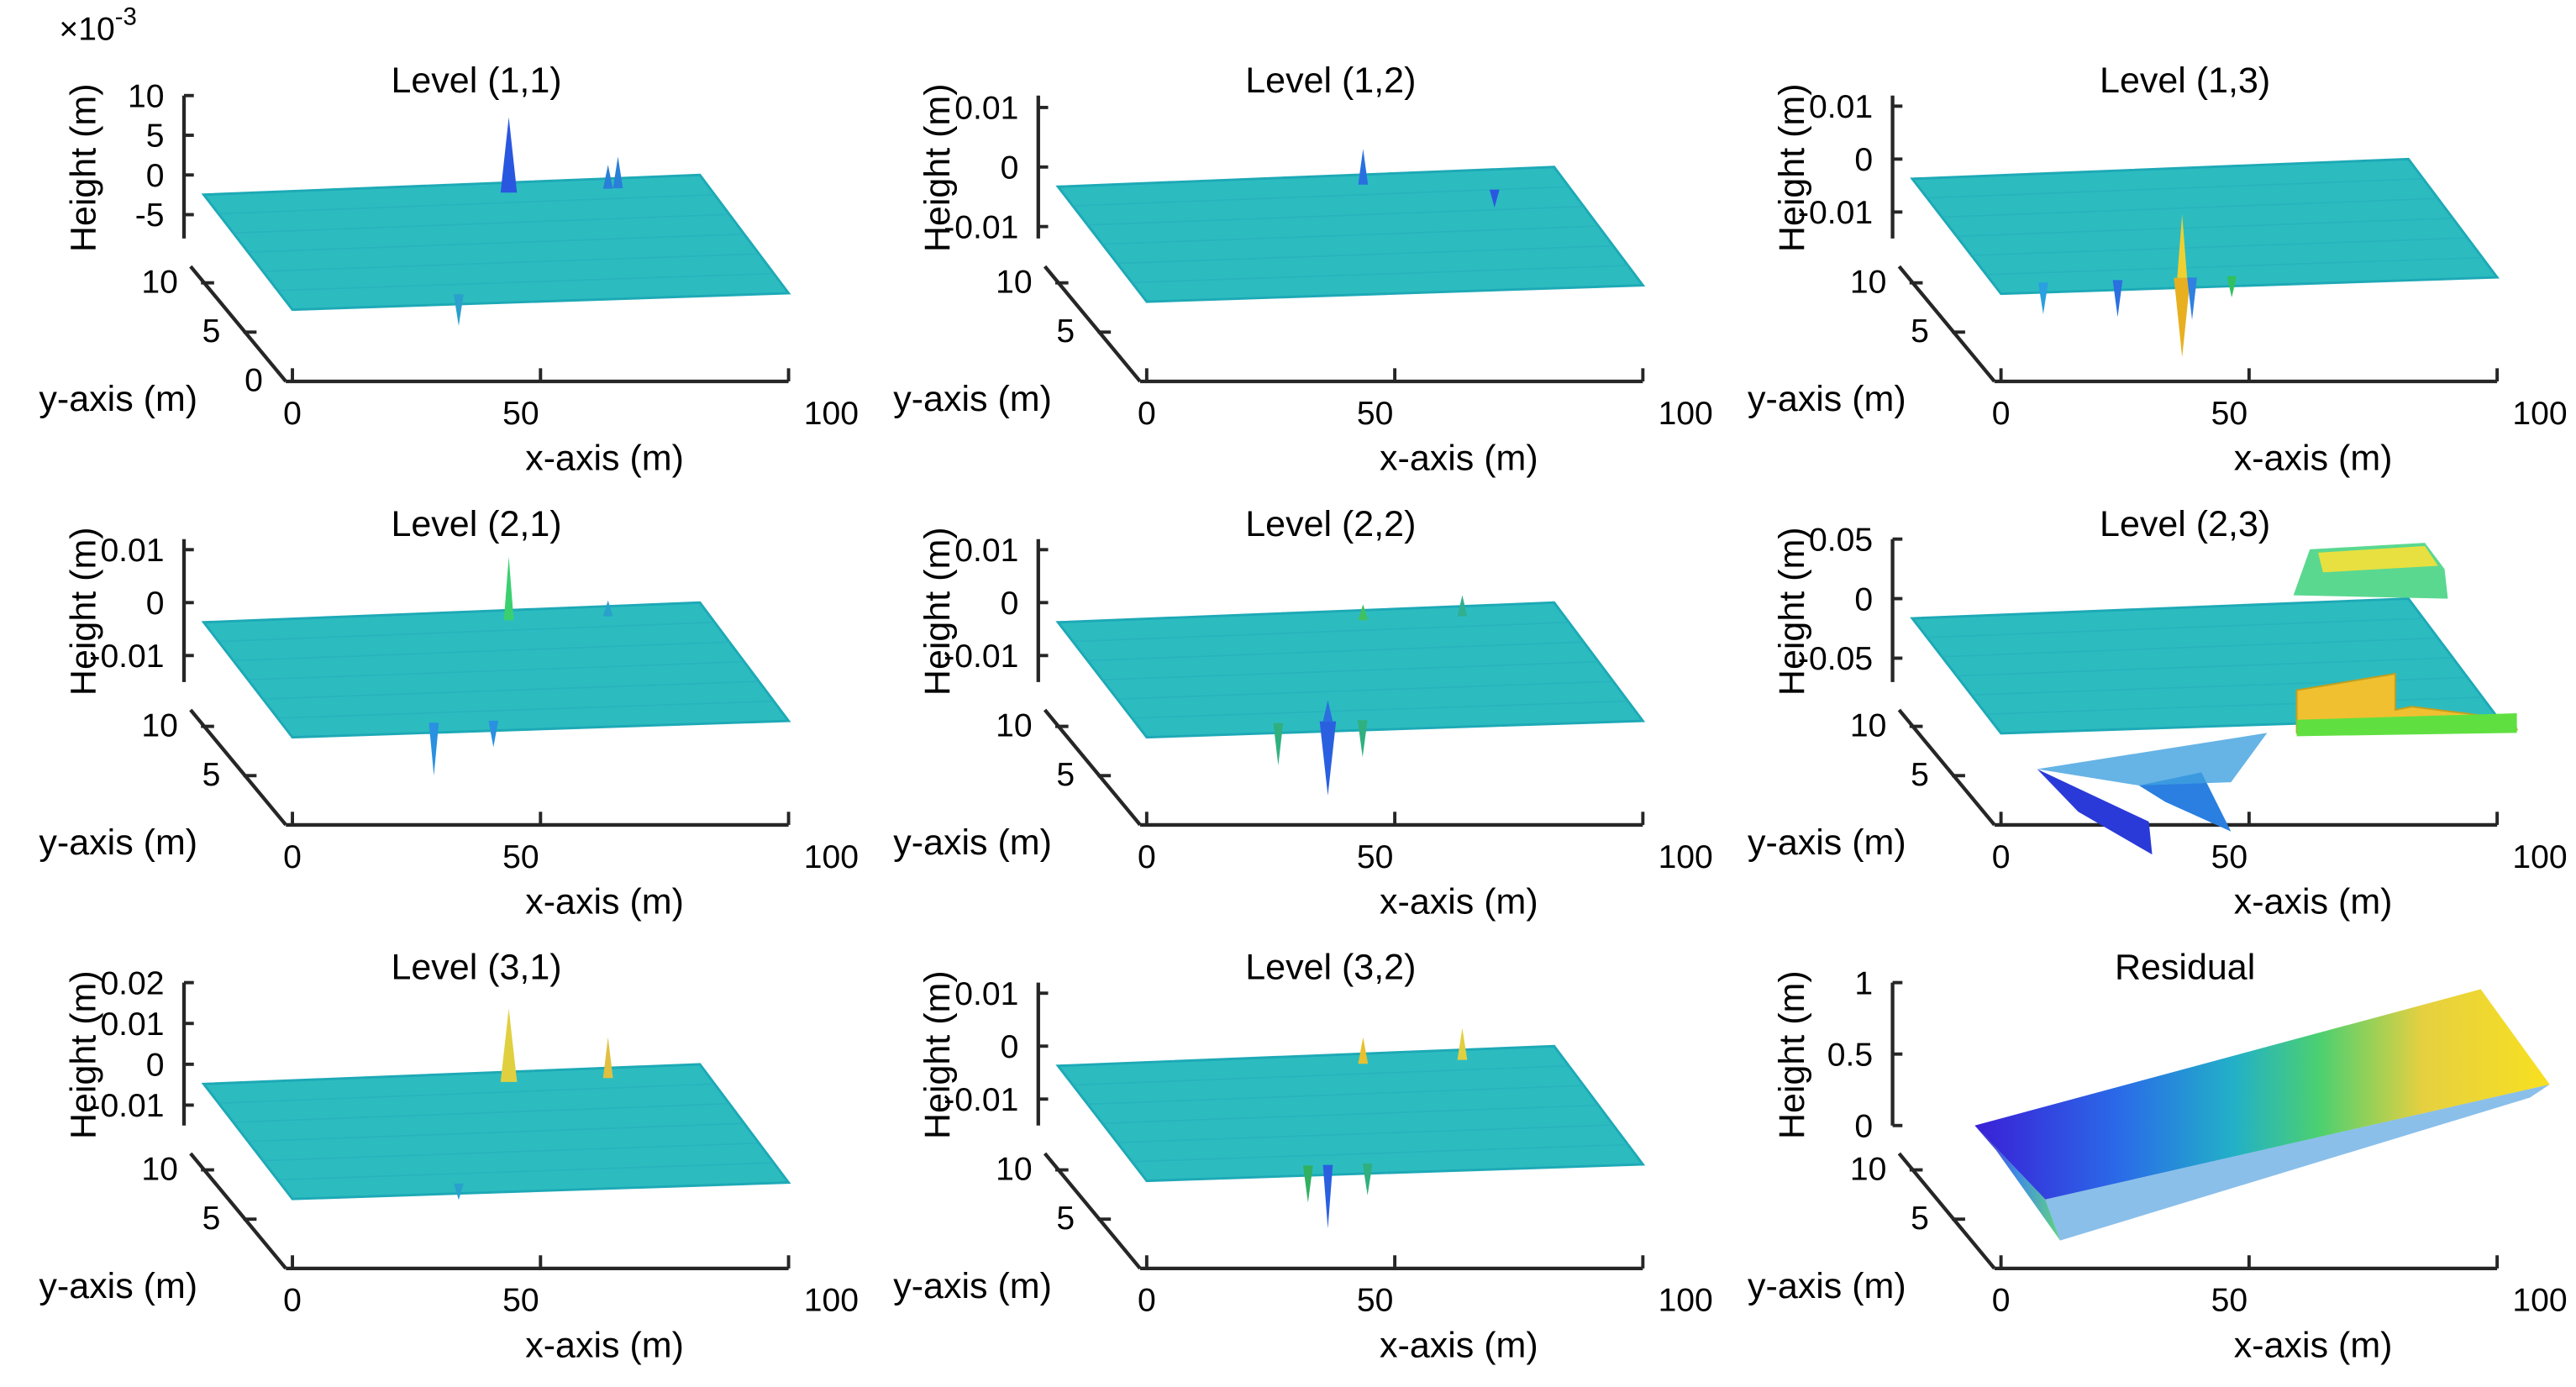 The image size is (2576, 1387). I want to click on z-tick-label: 5, so click(155, 136).